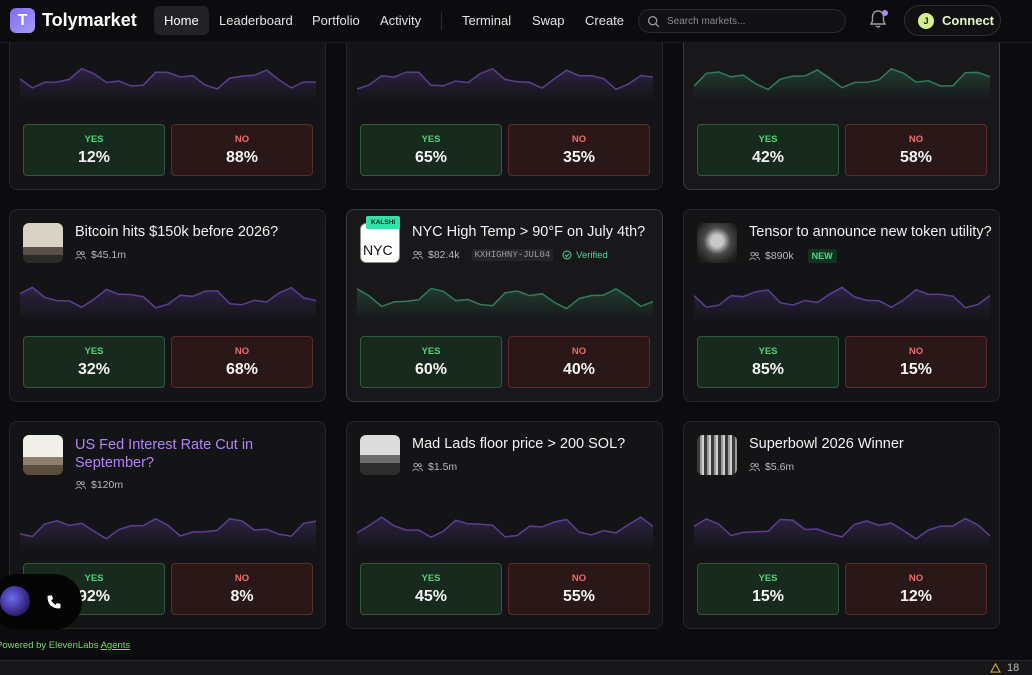 The height and width of the screenshot is (675, 1032). I want to click on nav-portfolio: Portfolio, so click(336, 20).